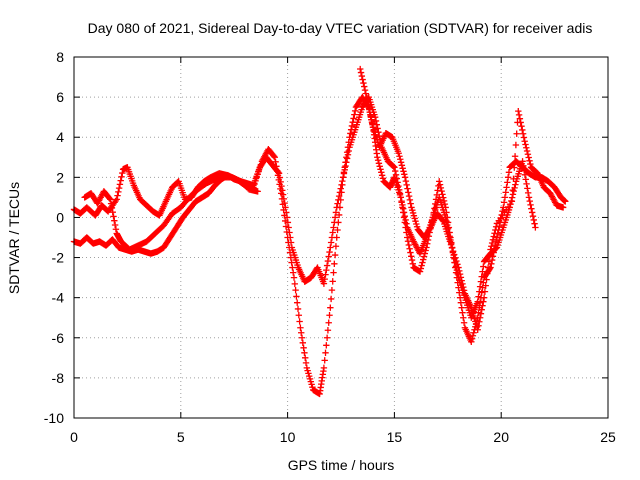  I want to click on y-tick-label: -2, so click(58, 258).